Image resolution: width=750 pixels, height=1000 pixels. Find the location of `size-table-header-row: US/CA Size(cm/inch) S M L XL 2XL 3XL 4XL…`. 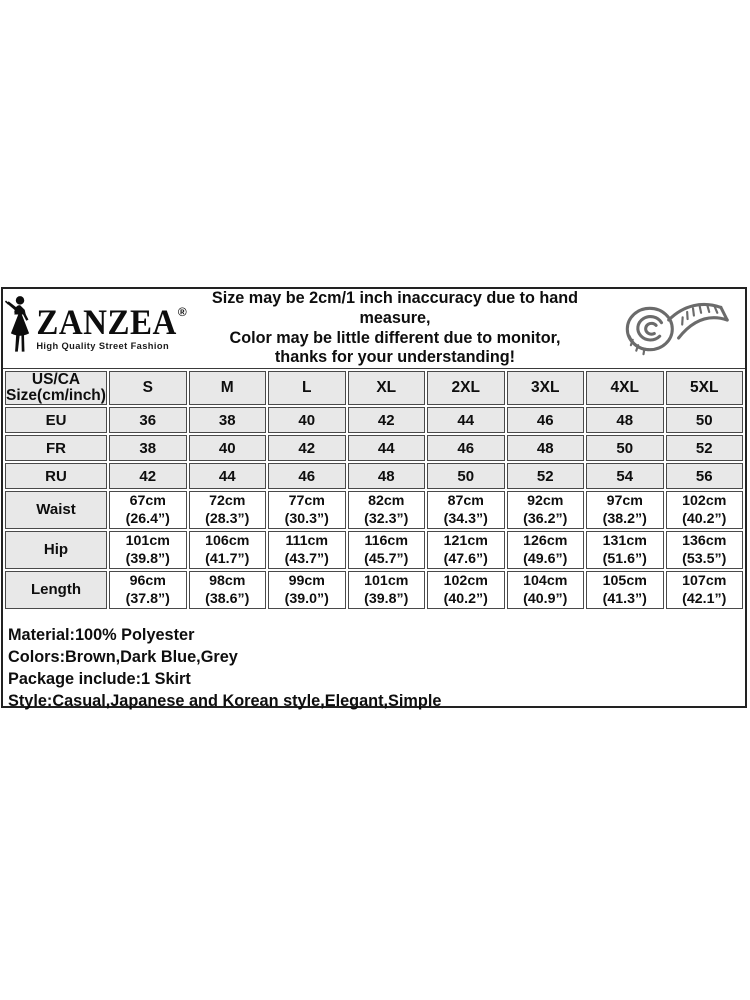

size-table-header-row: US/CA Size(cm/inch) S M L XL 2XL 3XL 4XL… is located at coordinates (374, 388).